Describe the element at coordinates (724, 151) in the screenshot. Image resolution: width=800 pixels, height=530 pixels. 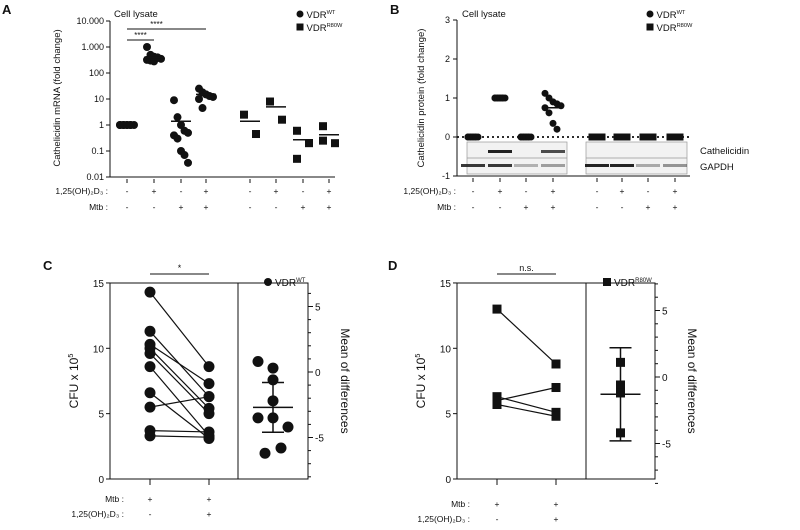
I see `blot-label-cathelicidin: Cathelicidin` at that location.